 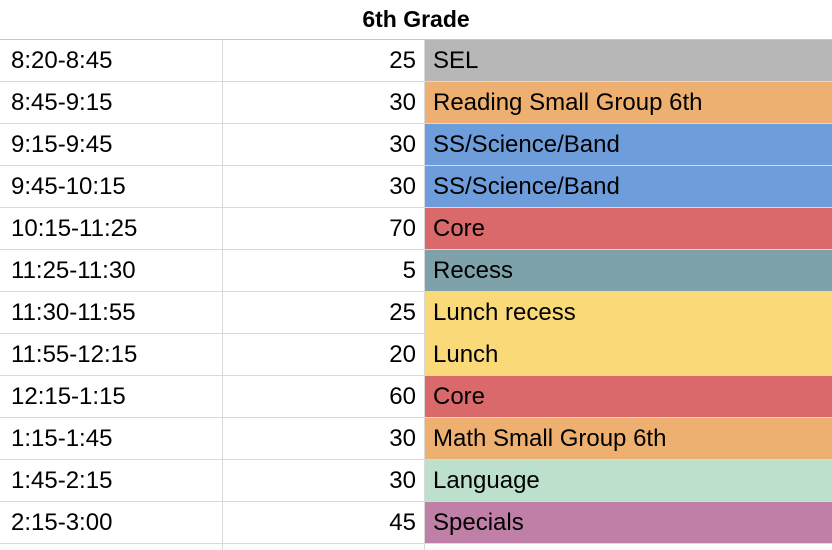 What do you see at coordinates (324, 355) in the screenshot?
I see `minutes-cell: 20` at bounding box center [324, 355].